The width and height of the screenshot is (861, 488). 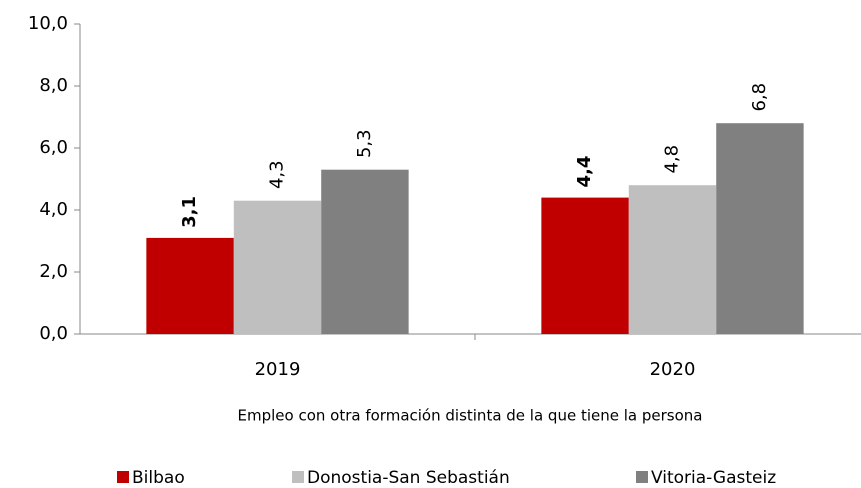 What do you see at coordinates (53, 85) in the screenshot?
I see `y-tick-label: 8,0` at bounding box center [53, 85].